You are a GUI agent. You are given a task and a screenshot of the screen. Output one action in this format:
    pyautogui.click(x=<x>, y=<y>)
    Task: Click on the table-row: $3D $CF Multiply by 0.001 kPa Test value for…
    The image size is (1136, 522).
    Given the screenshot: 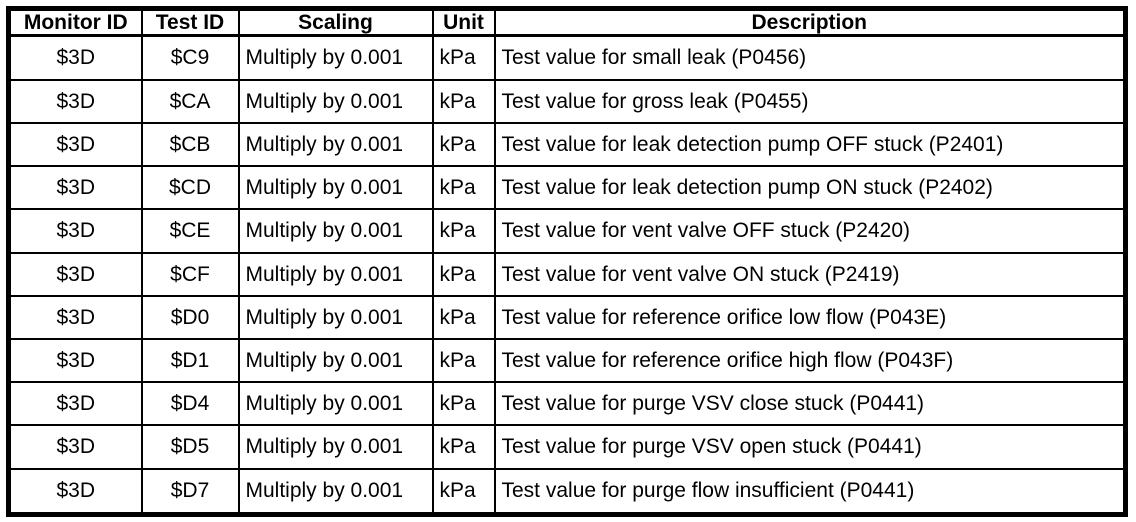 What is the action you would take?
    pyautogui.click(x=567, y=274)
    